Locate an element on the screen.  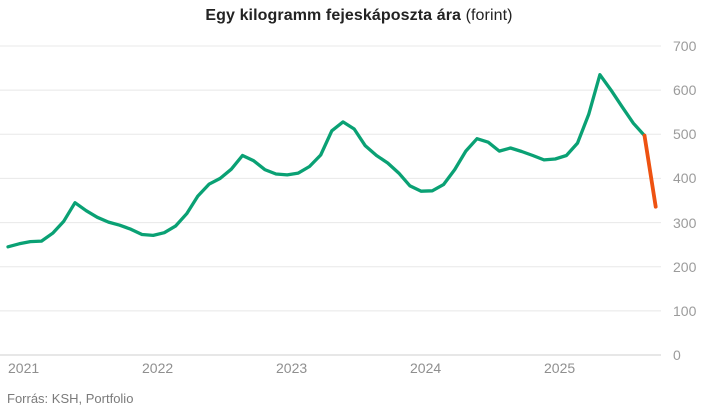
y-axis-label: 200 is located at coordinates (685, 266).